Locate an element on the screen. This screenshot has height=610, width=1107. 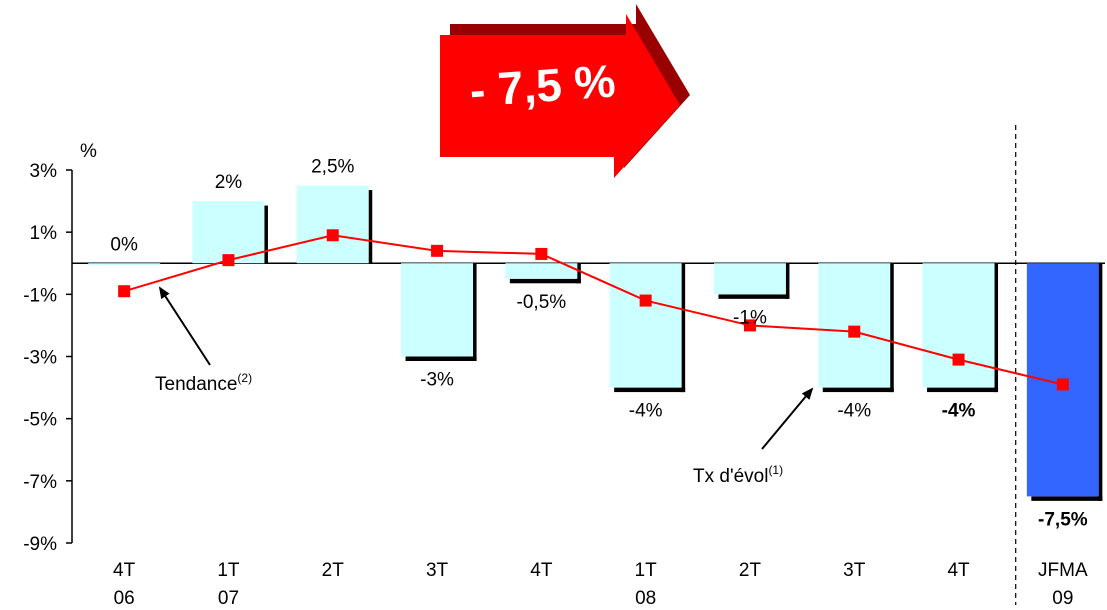
x-tick-label-6: 2T is located at coordinates (750, 570).